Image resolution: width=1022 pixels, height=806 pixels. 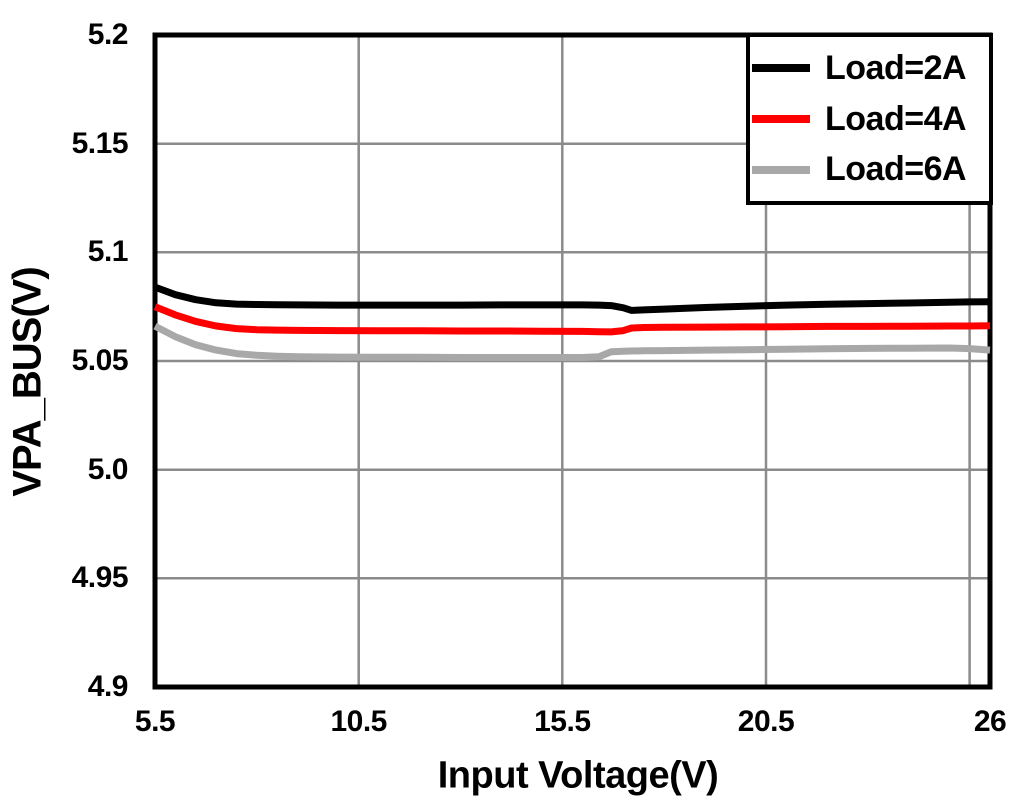 I want to click on series-line-load-6a, so click(x=572, y=342).